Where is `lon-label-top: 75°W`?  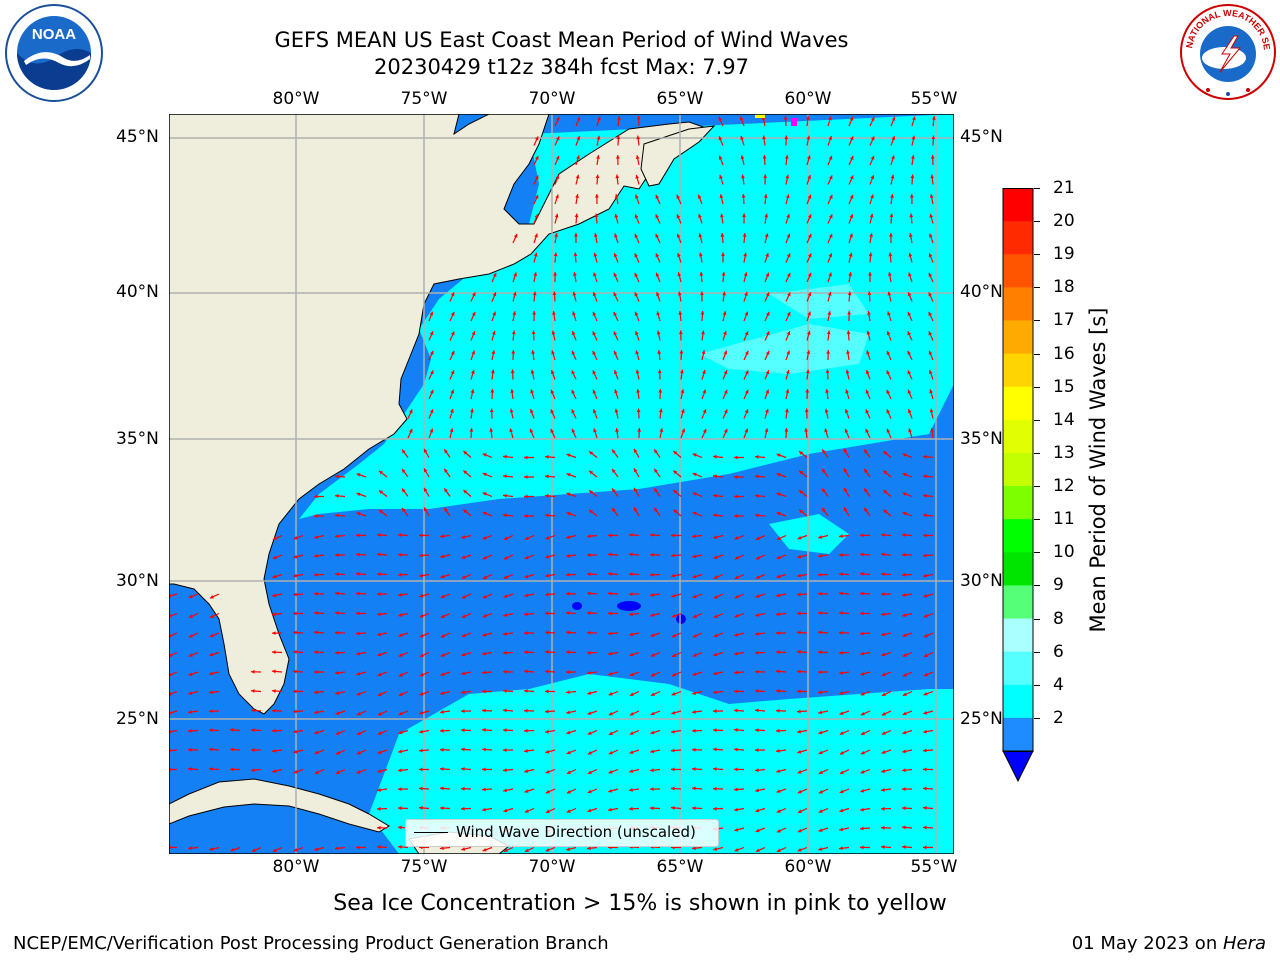
lon-label-top: 75°W is located at coordinates (424, 99).